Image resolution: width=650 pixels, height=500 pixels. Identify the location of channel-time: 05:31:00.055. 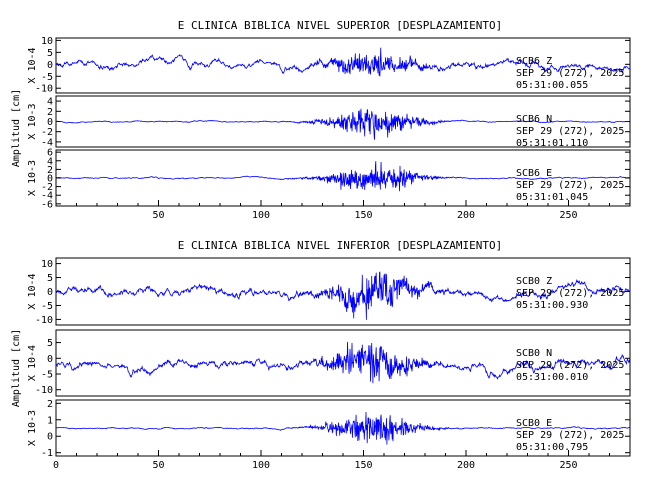
(552, 85).